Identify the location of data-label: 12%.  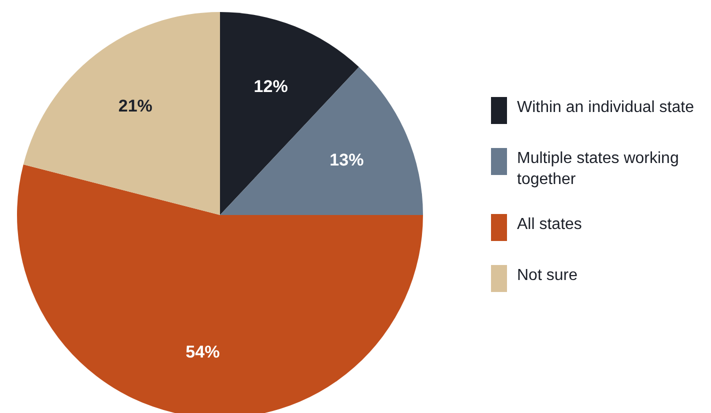
(271, 86).